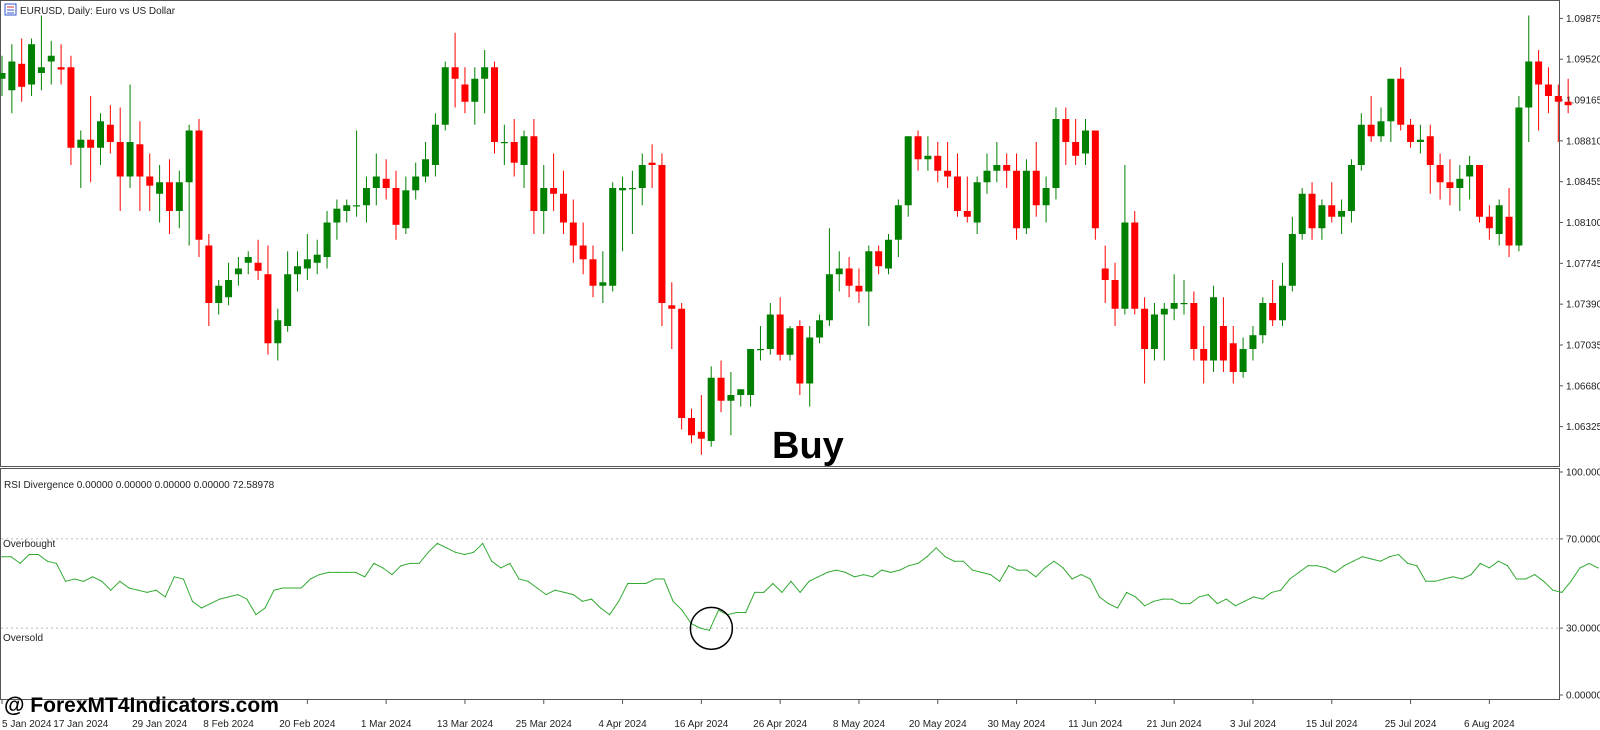  Describe the element at coordinates (1583, 141) in the screenshot. I see `price-tick-label: 1.08810` at that location.